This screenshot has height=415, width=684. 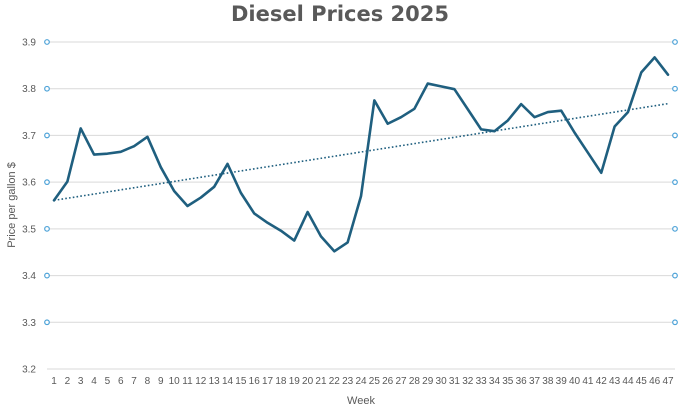 What do you see at coordinates (94, 381) in the screenshot?
I see `x-tick-label: 4` at bounding box center [94, 381].